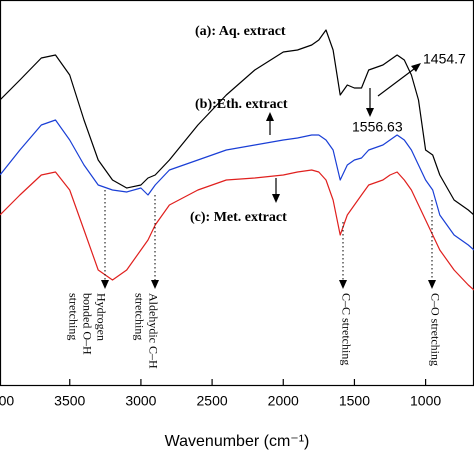  Describe the element at coordinates (377, 127) in the screenshot. I see `peak-label: 1556.63` at that location.